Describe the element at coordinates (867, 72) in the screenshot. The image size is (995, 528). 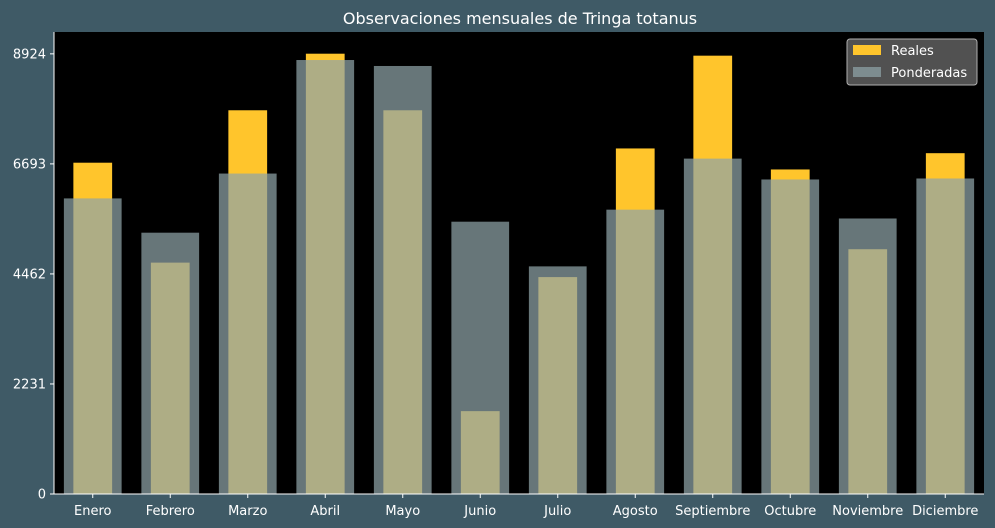
I see `legend-swatch-ponderadas` at that location.